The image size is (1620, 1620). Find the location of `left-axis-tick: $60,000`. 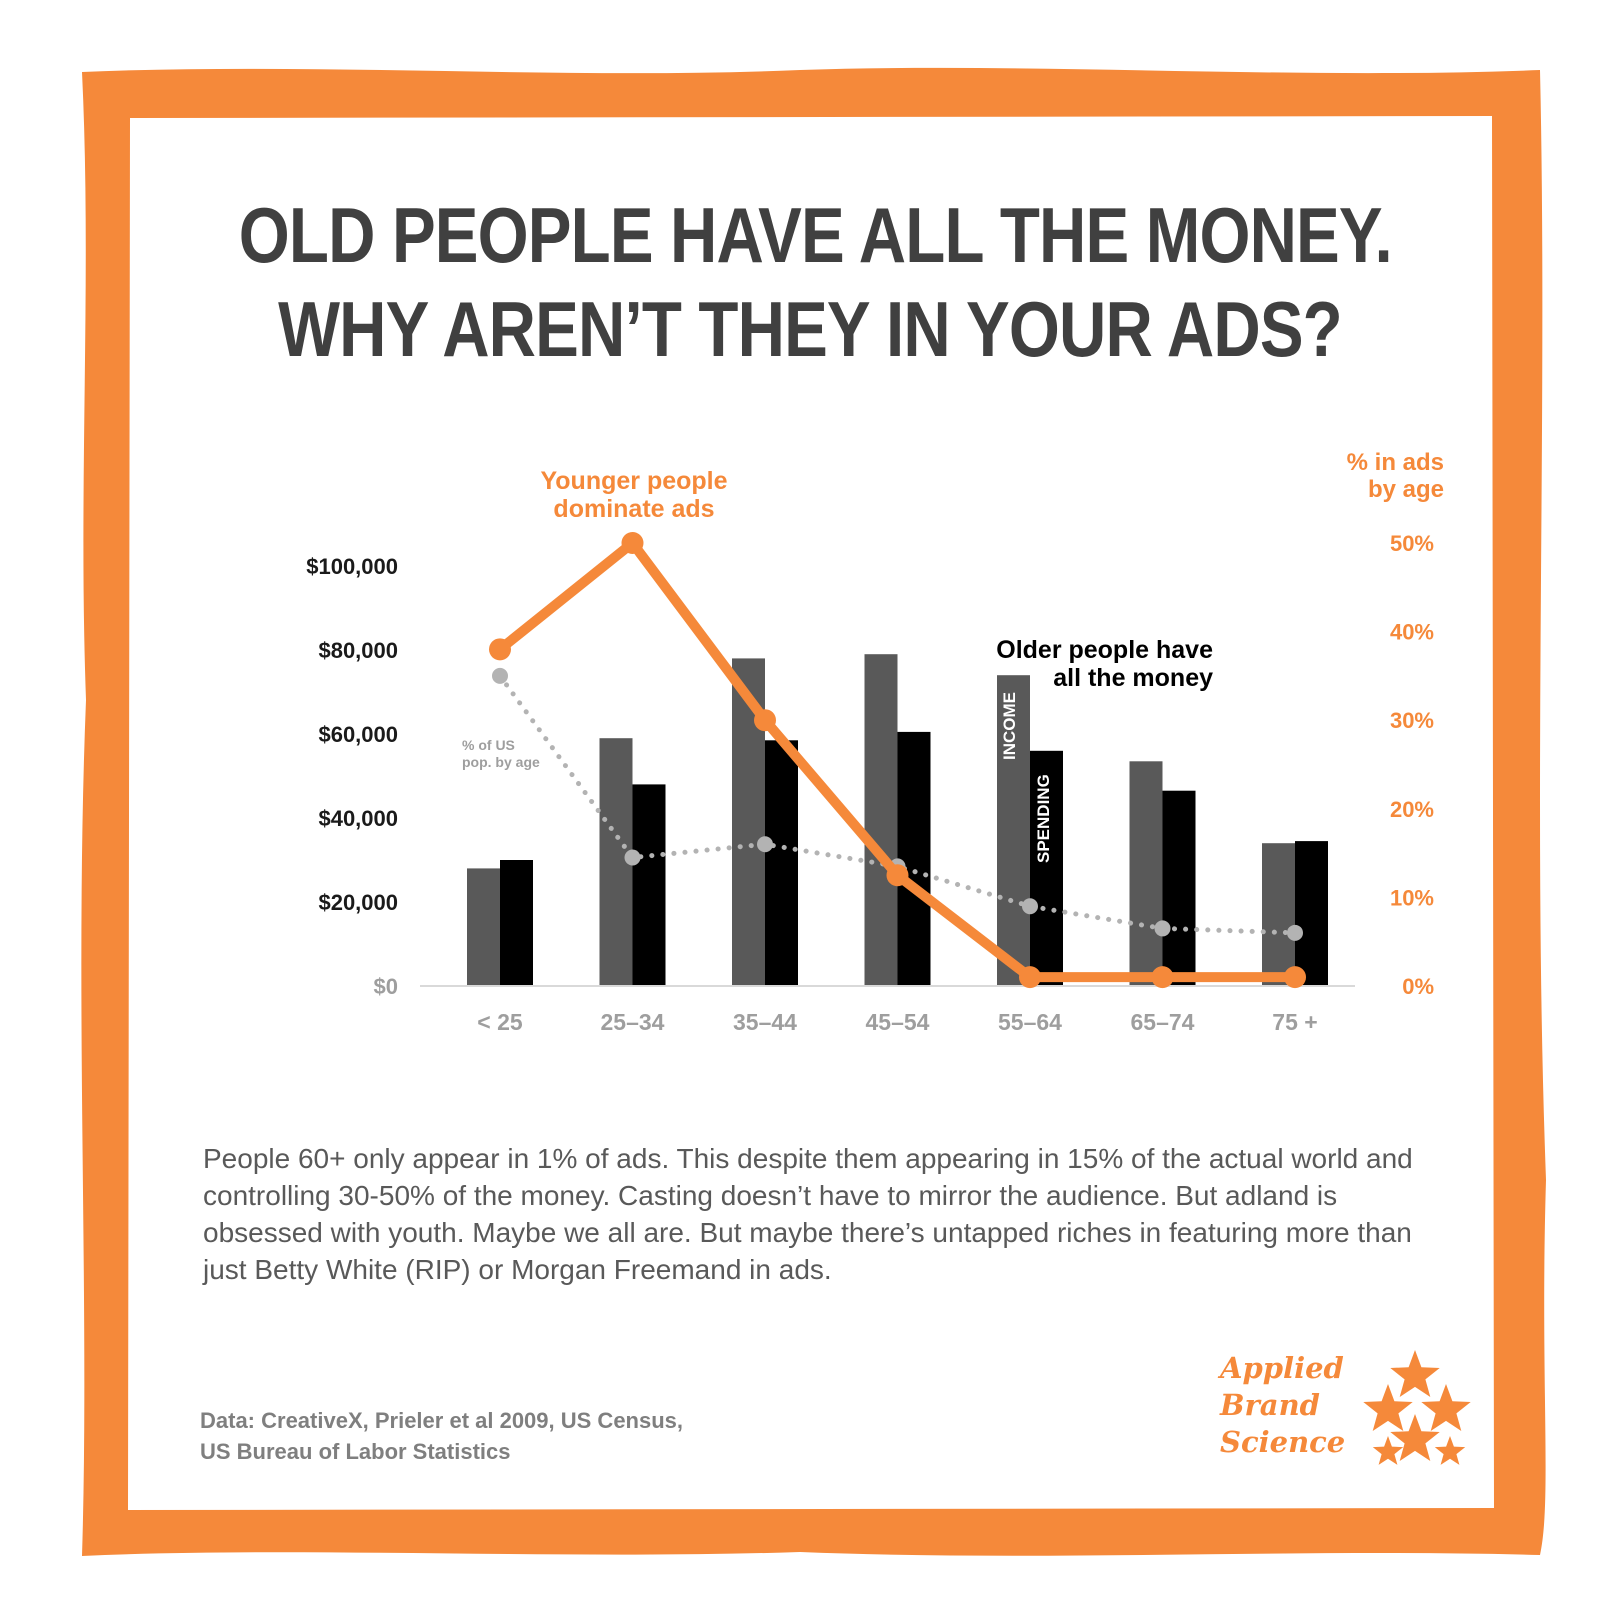

left-axis-tick: $60,000 is located at coordinates (358, 734).